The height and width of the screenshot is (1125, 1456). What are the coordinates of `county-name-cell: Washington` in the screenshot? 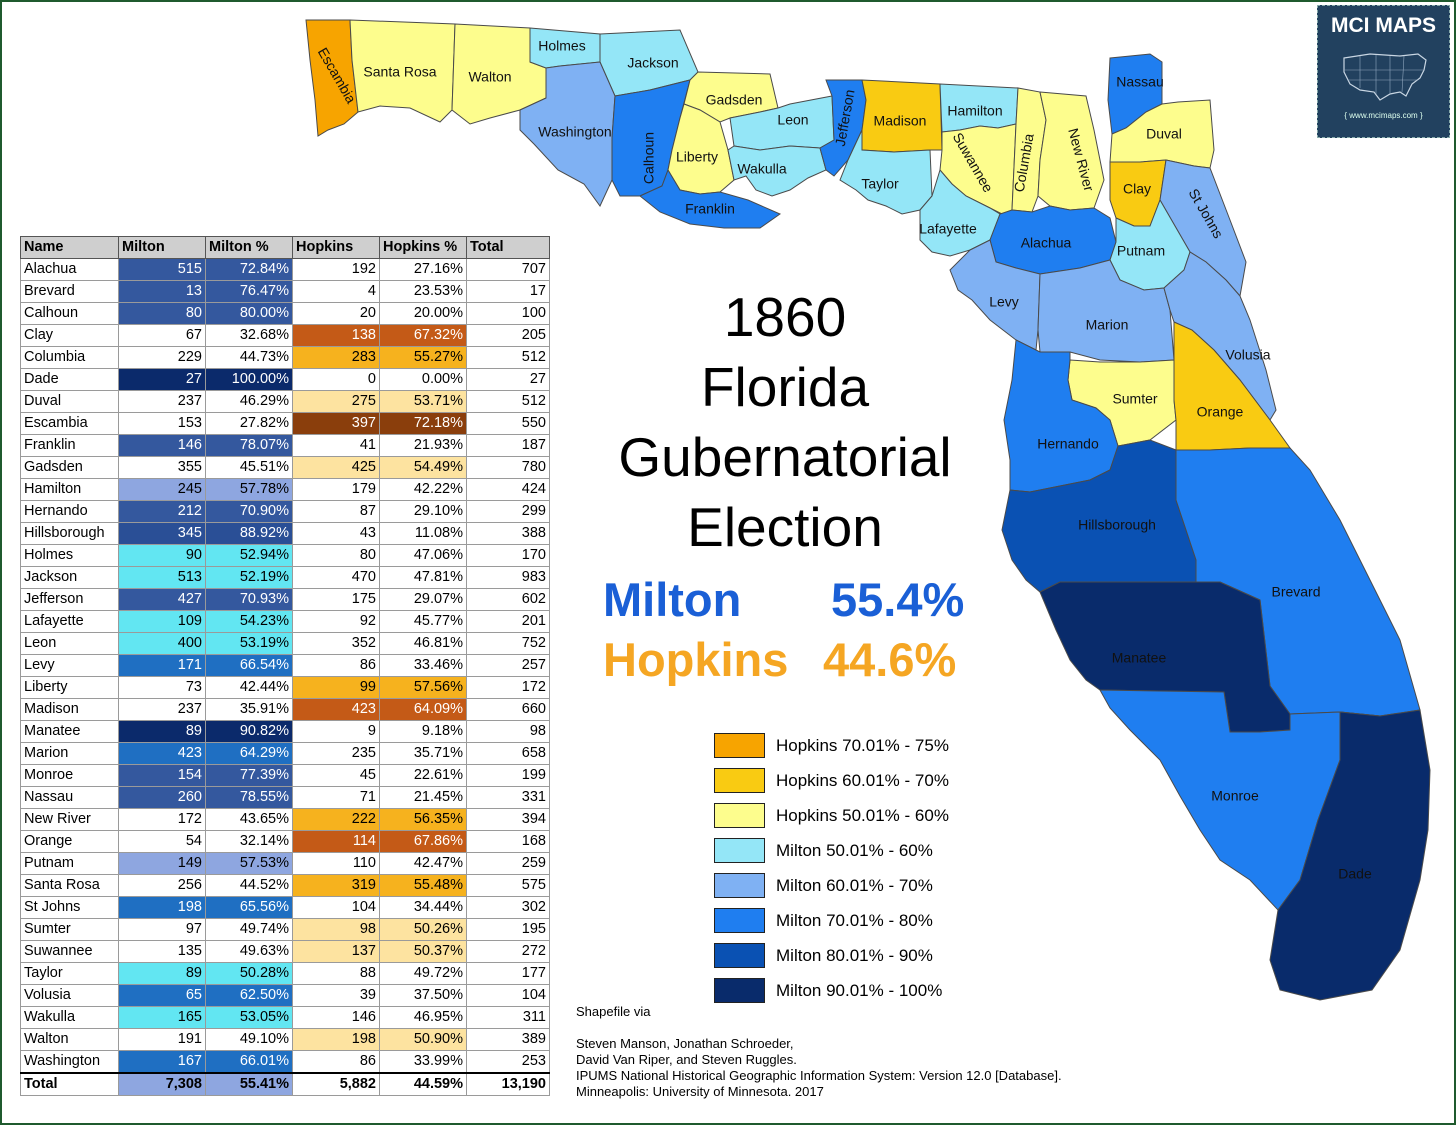 It's located at (69, 1062).